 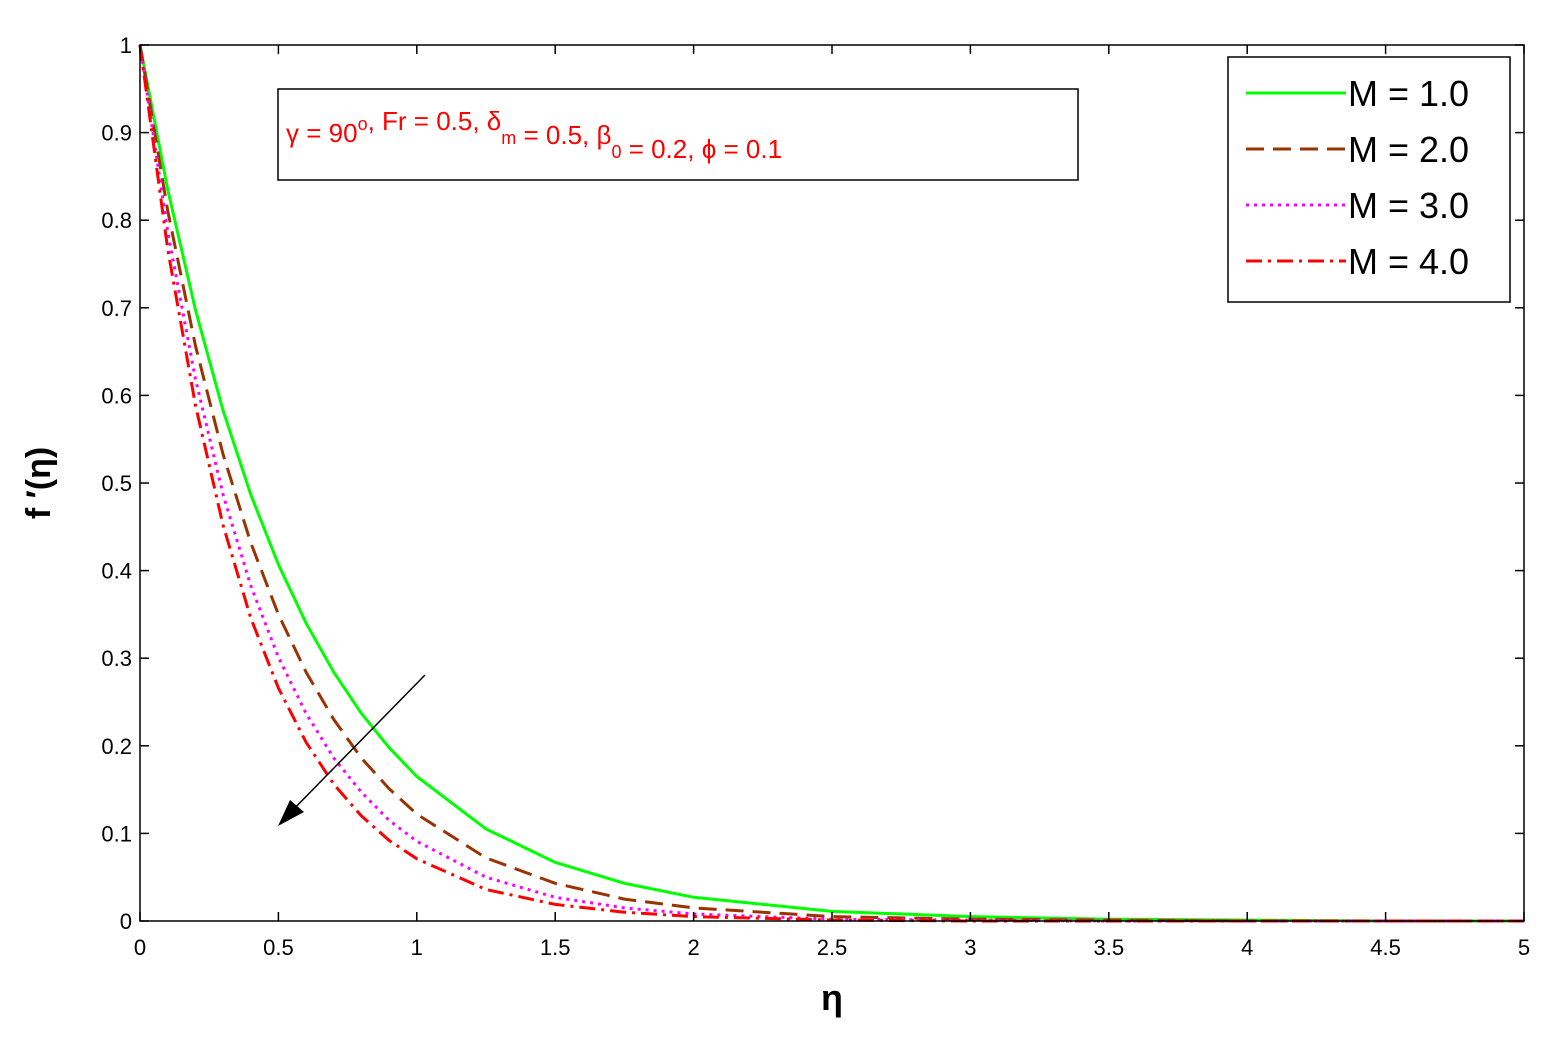 What do you see at coordinates (970, 947) in the screenshot?
I see `x-tick-label: 3` at bounding box center [970, 947].